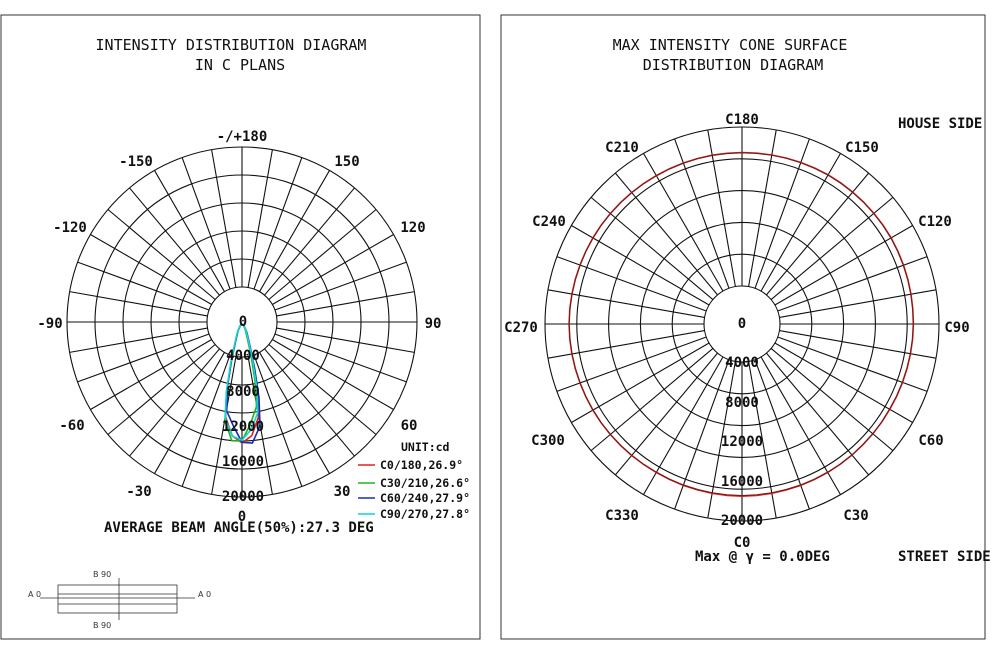 This screenshot has height=663, width=1000. What do you see at coordinates (421, 465) in the screenshot?
I see `legend-entry-0: C0/180,26.9°` at bounding box center [421, 465].